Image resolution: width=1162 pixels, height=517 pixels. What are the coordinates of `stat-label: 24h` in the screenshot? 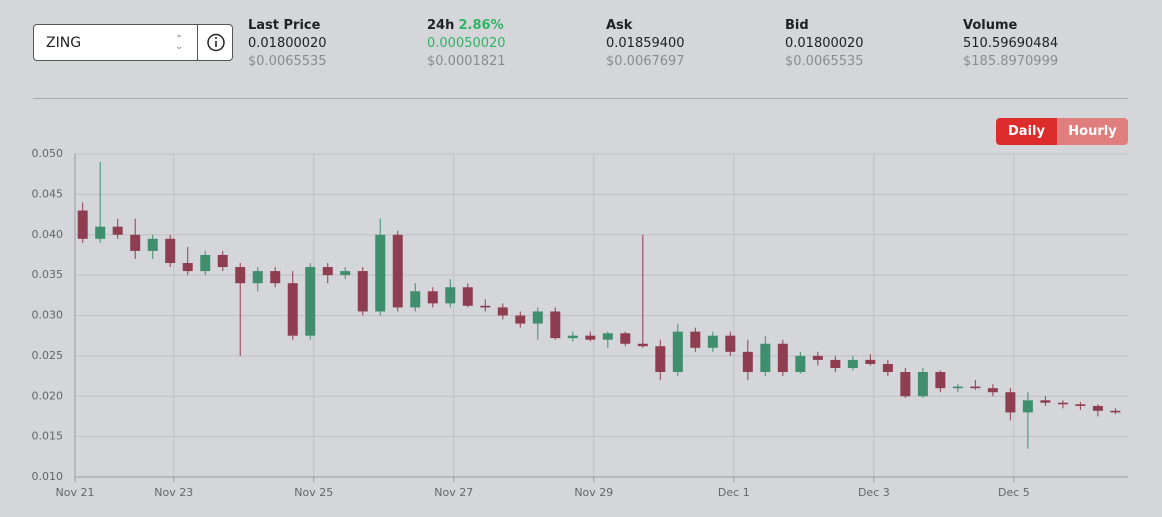 It's located at (441, 25).